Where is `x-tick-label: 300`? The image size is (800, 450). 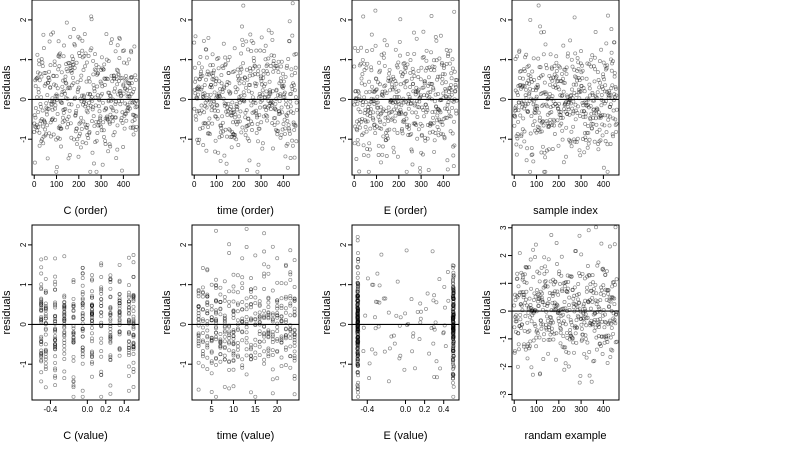
x-tick-label: 300 is located at coordinates (581, 409).